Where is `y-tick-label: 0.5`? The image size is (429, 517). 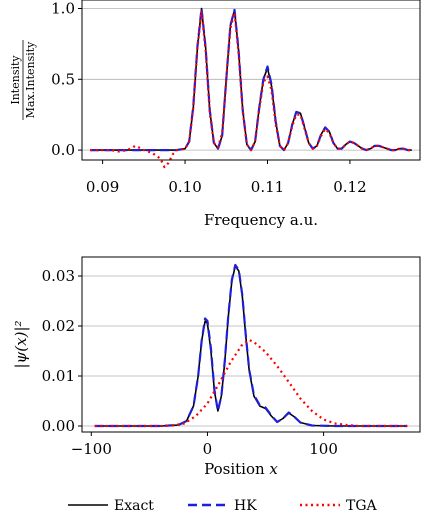
y-tick-label: 0.5 is located at coordinates (63, 79).